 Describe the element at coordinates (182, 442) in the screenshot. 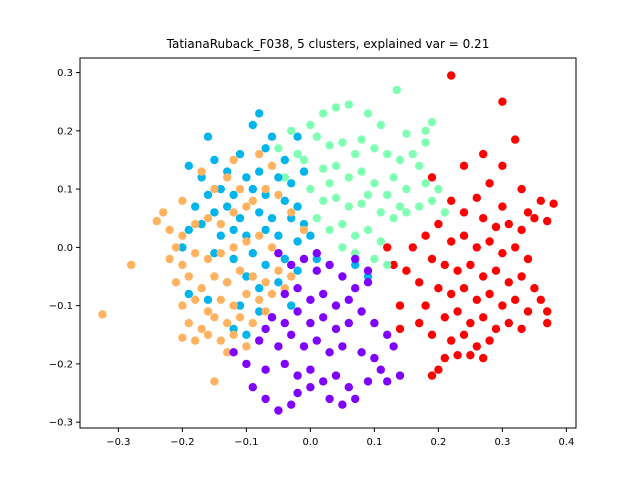

I see `x-tick-label: −0.2` at that location.